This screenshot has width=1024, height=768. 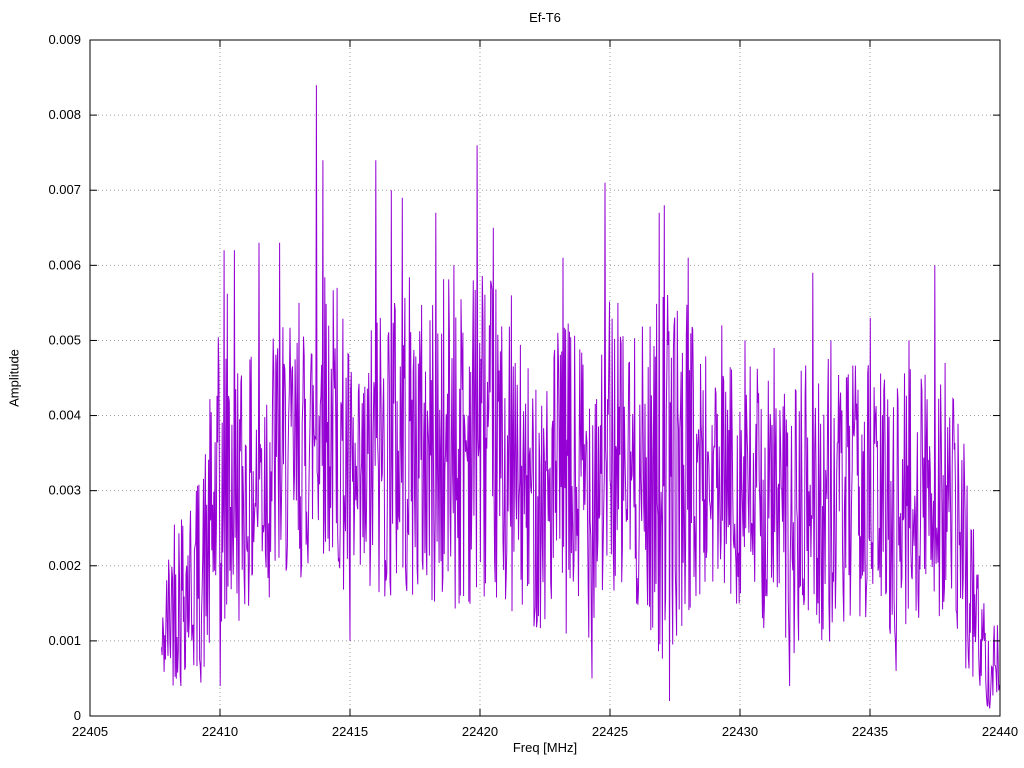 What do you see at coordinates (64, 39) in the screenshot?
I see `y-tick-label: 0.009` at bounding box center [64, 39].